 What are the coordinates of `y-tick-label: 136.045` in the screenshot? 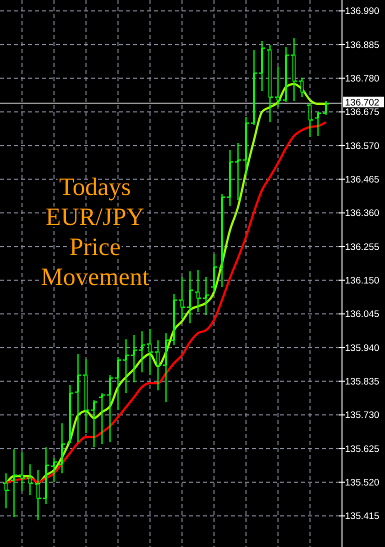 It's located at (362, 314).